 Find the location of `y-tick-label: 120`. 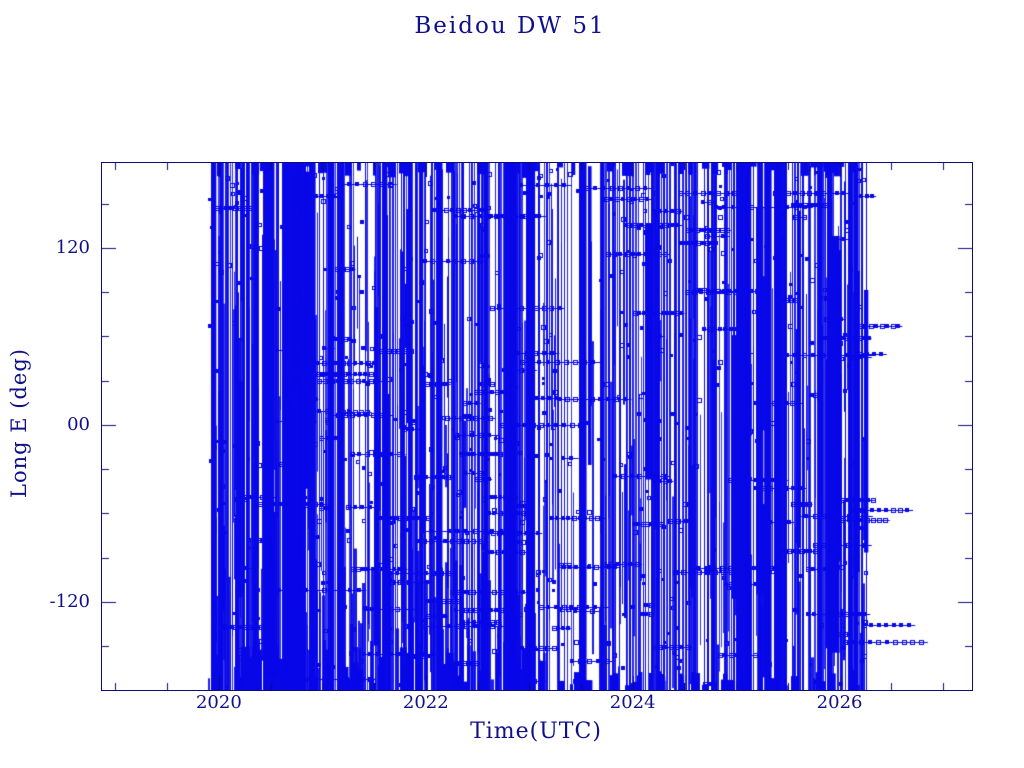

y-tick-label: 120 is located at coordinates (72, 247).